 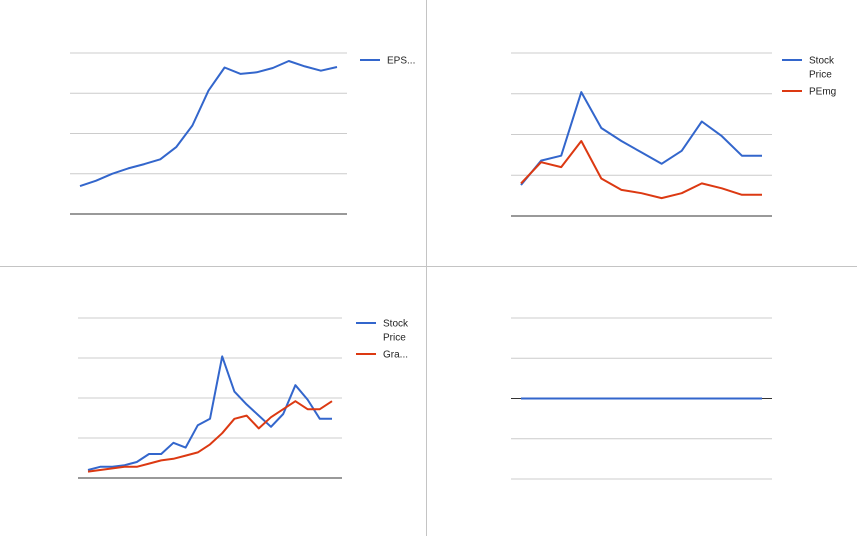 I want to click on legend-label: PEmg, so click(x=822, y=92).